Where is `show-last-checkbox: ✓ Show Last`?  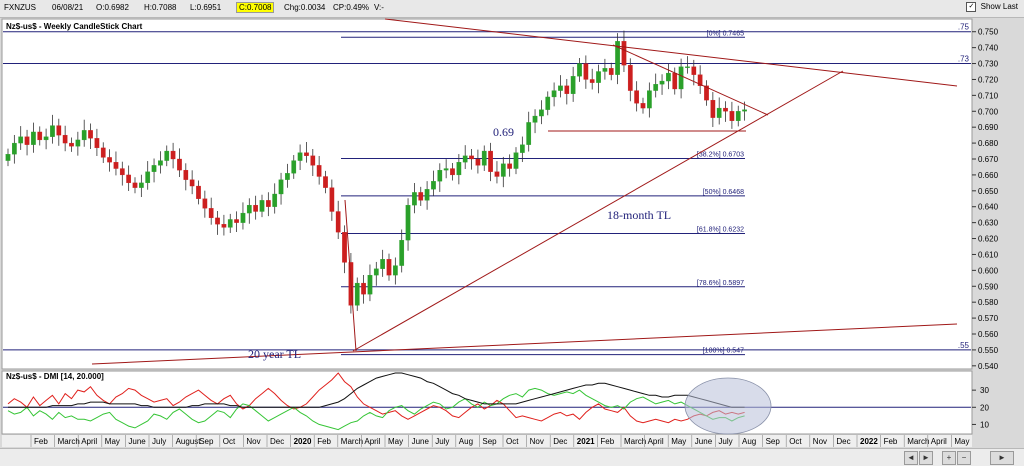 show-last-checkbox: ✓ Show Last is located at coordinates (992, 7).